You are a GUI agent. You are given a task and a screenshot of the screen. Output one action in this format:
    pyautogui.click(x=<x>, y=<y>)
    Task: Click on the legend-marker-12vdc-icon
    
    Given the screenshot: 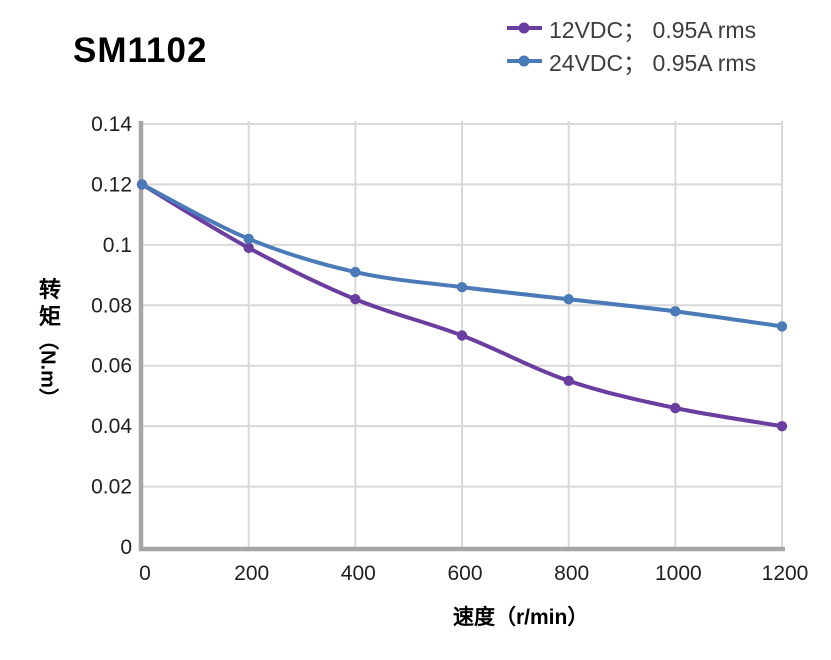 What is the action you would take?
    pyautogui.click(x=524, y=27)
    